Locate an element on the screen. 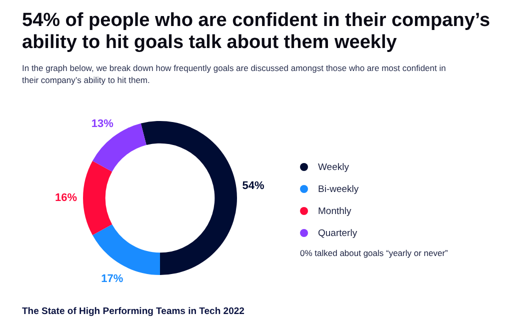 The height and width of the screenshot is (332, 512). text: The State of High Performing Teams in Tech 2022 is located at coordinates (133, 311).